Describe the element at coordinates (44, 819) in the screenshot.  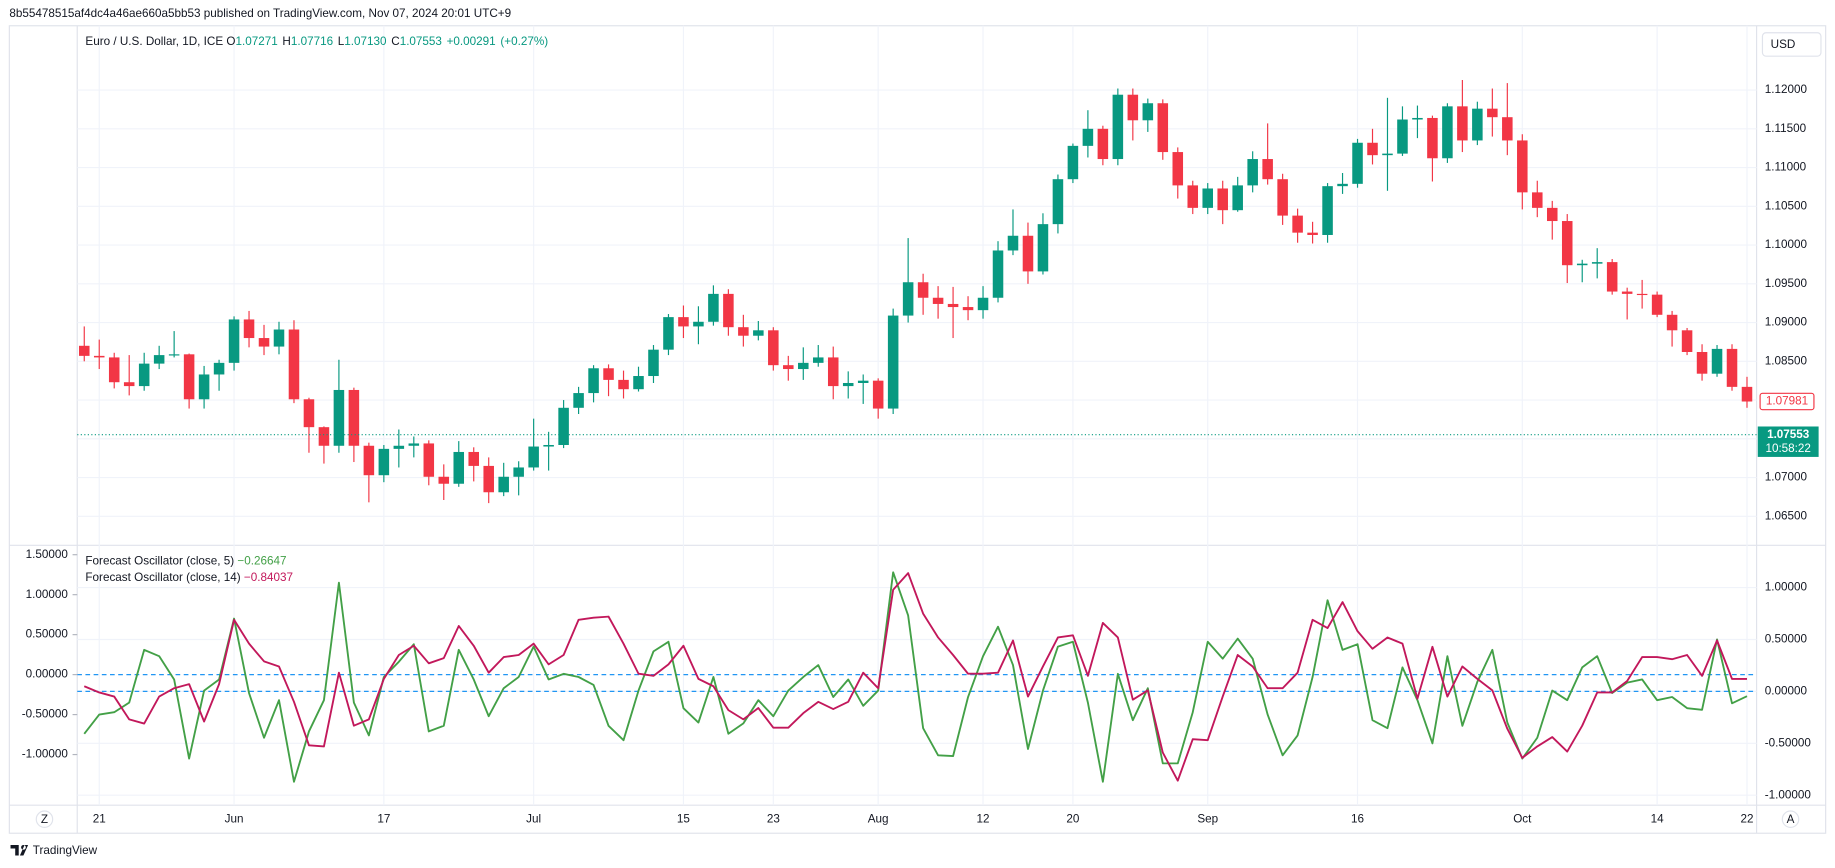
I see `z-button` at that location.